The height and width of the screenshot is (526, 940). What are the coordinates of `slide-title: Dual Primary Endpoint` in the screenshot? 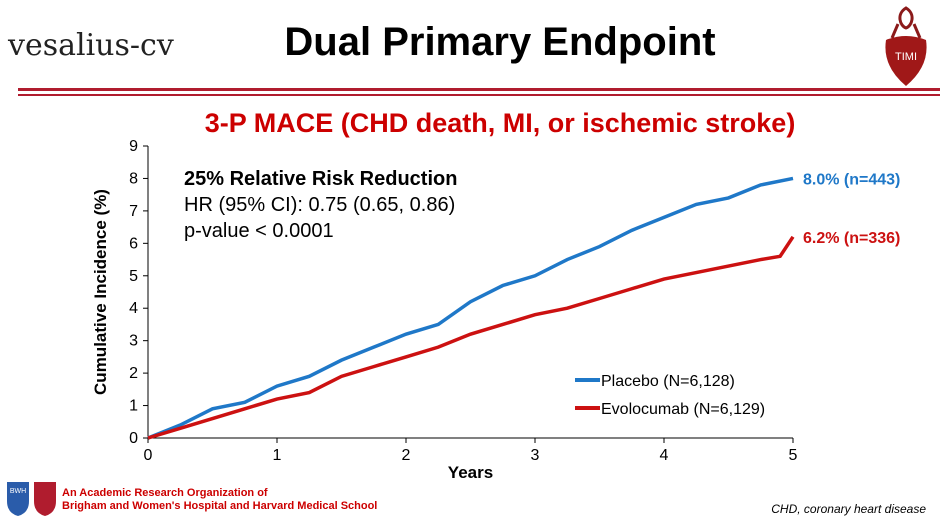 It's located at (500, 42).